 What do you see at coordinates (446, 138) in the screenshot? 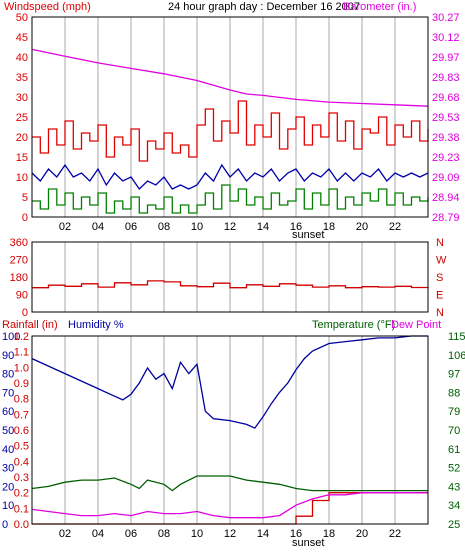
I see `barometer-tick-label: 29.38` at bounding box center [446, 138].